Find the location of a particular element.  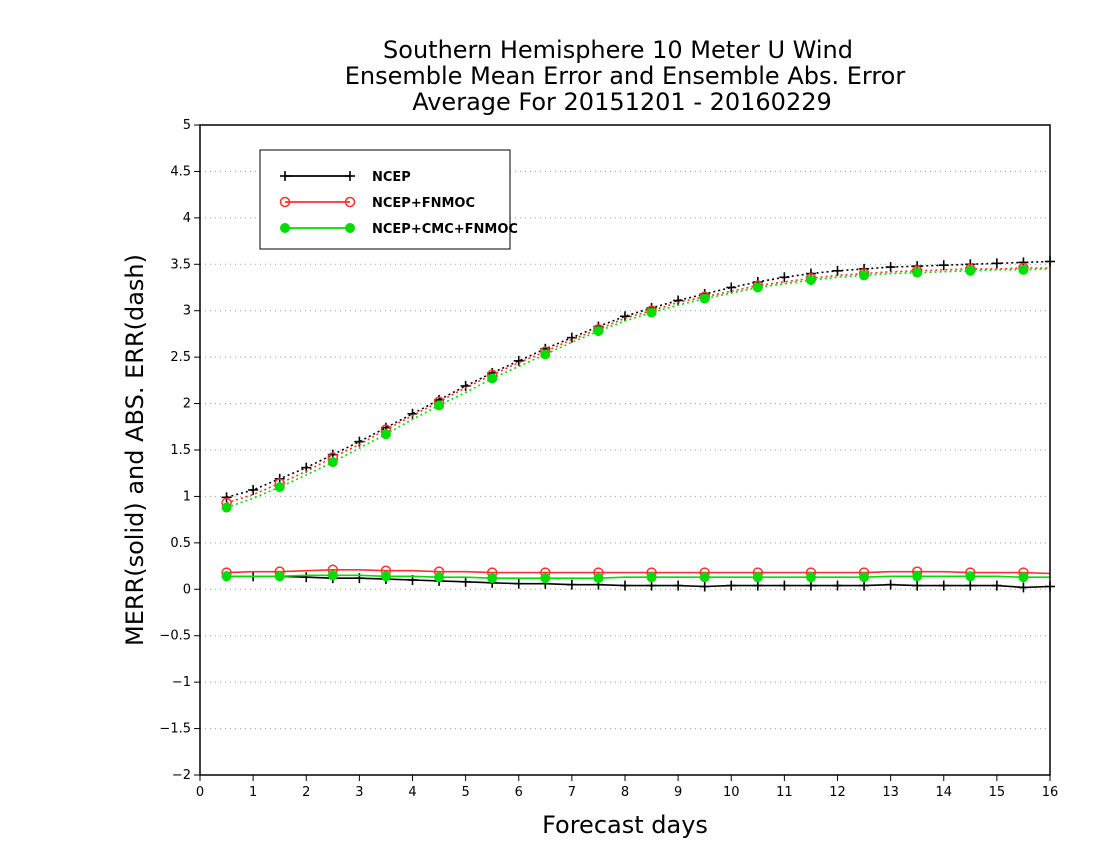

legend-item: NCEP+FNMOC is located at coordinates (377, 203).